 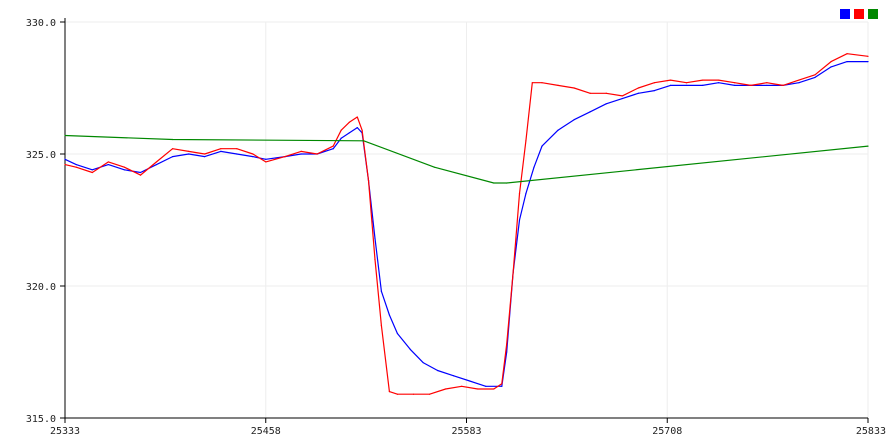 I want to click on x-tick-label: 25333, so click(x=65, y=431).